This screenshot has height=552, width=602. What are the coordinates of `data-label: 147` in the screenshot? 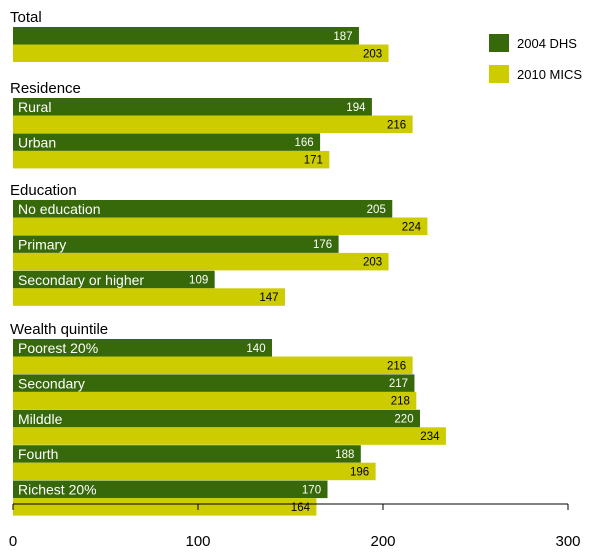 It's located at (268, 298).